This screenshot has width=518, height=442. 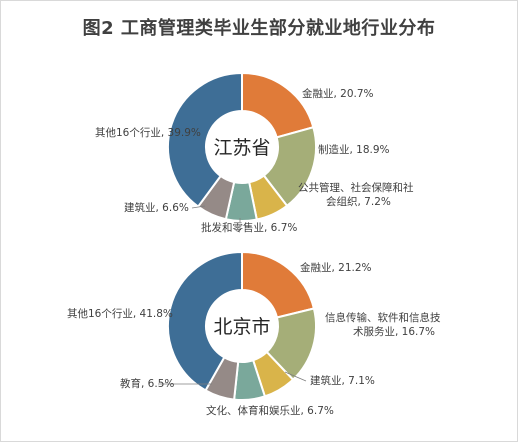 I want to click on slice-label-2-4: 文化、体育和娱乐业, 6.7%, so click(x=270, y=410).